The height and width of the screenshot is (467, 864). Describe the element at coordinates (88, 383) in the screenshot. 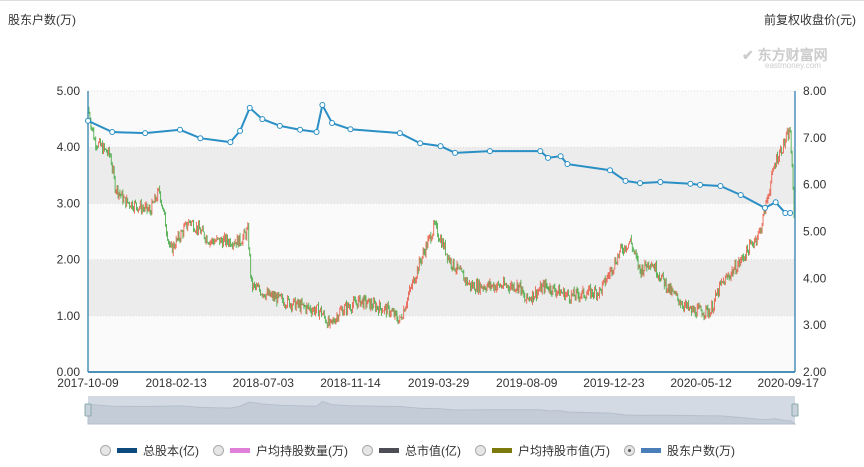

I see `x-tick-label: 2017-10-09` at that location.